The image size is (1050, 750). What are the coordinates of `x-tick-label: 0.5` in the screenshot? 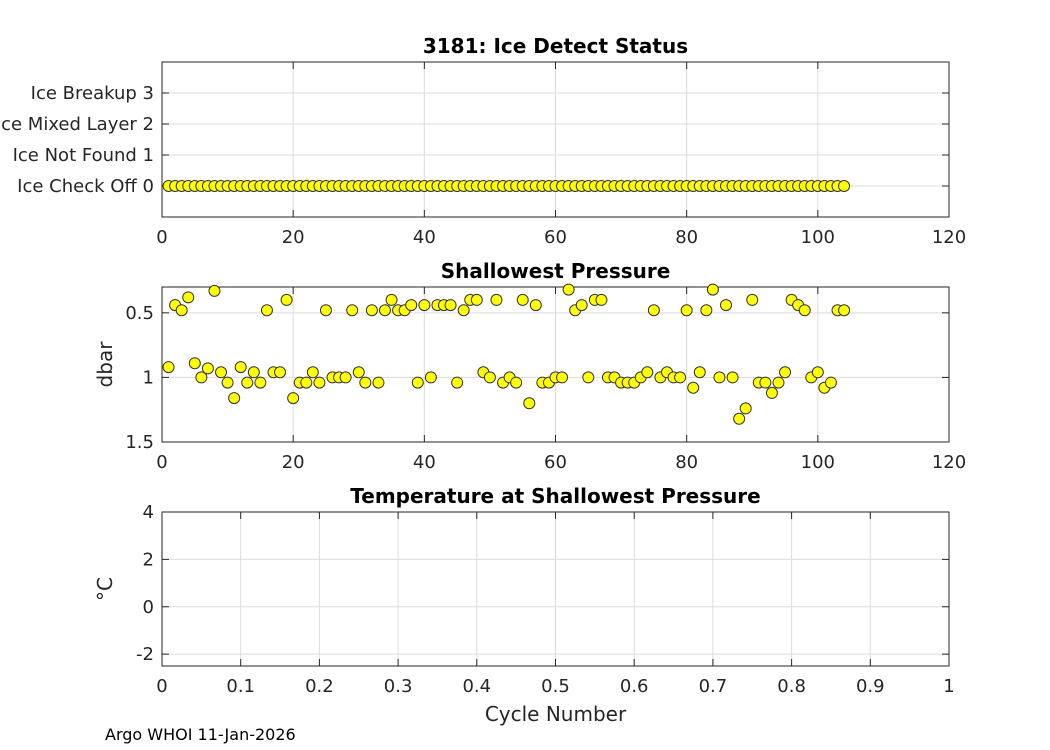 It's located at (555, 686).